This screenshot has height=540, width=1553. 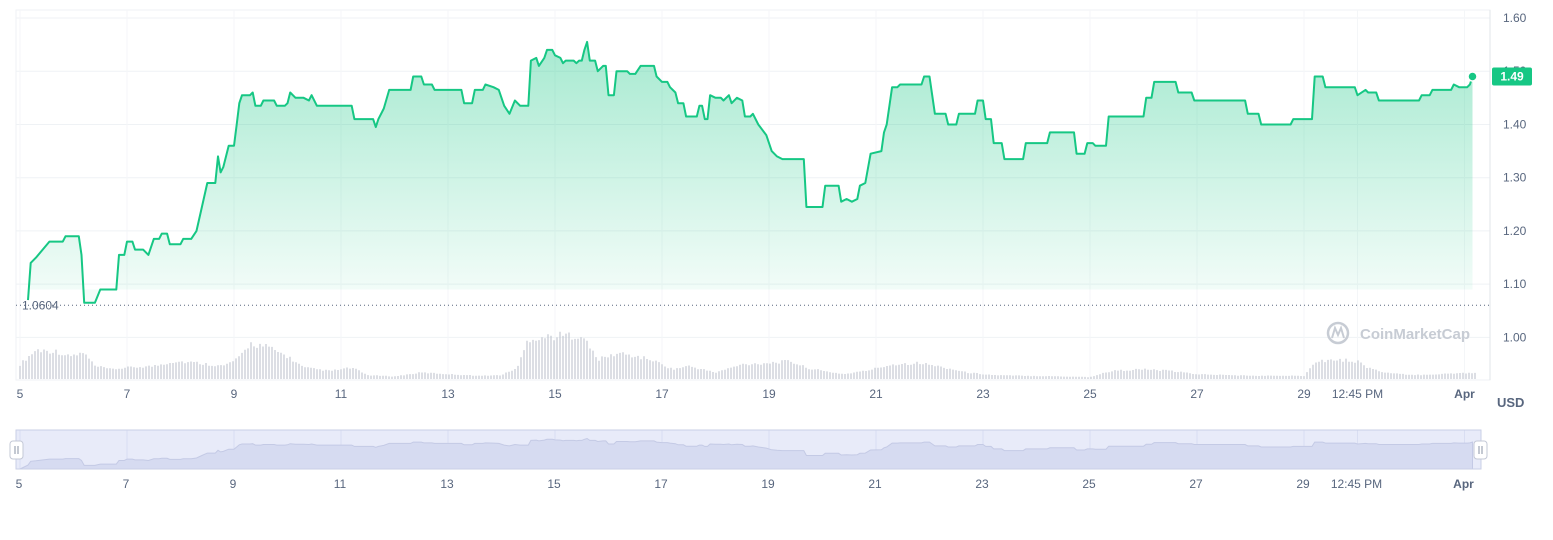 What do you see at coordinates (234, 394) in the screenshot?
I see `x-tick-label: 9` at bounding box center [234, 394].